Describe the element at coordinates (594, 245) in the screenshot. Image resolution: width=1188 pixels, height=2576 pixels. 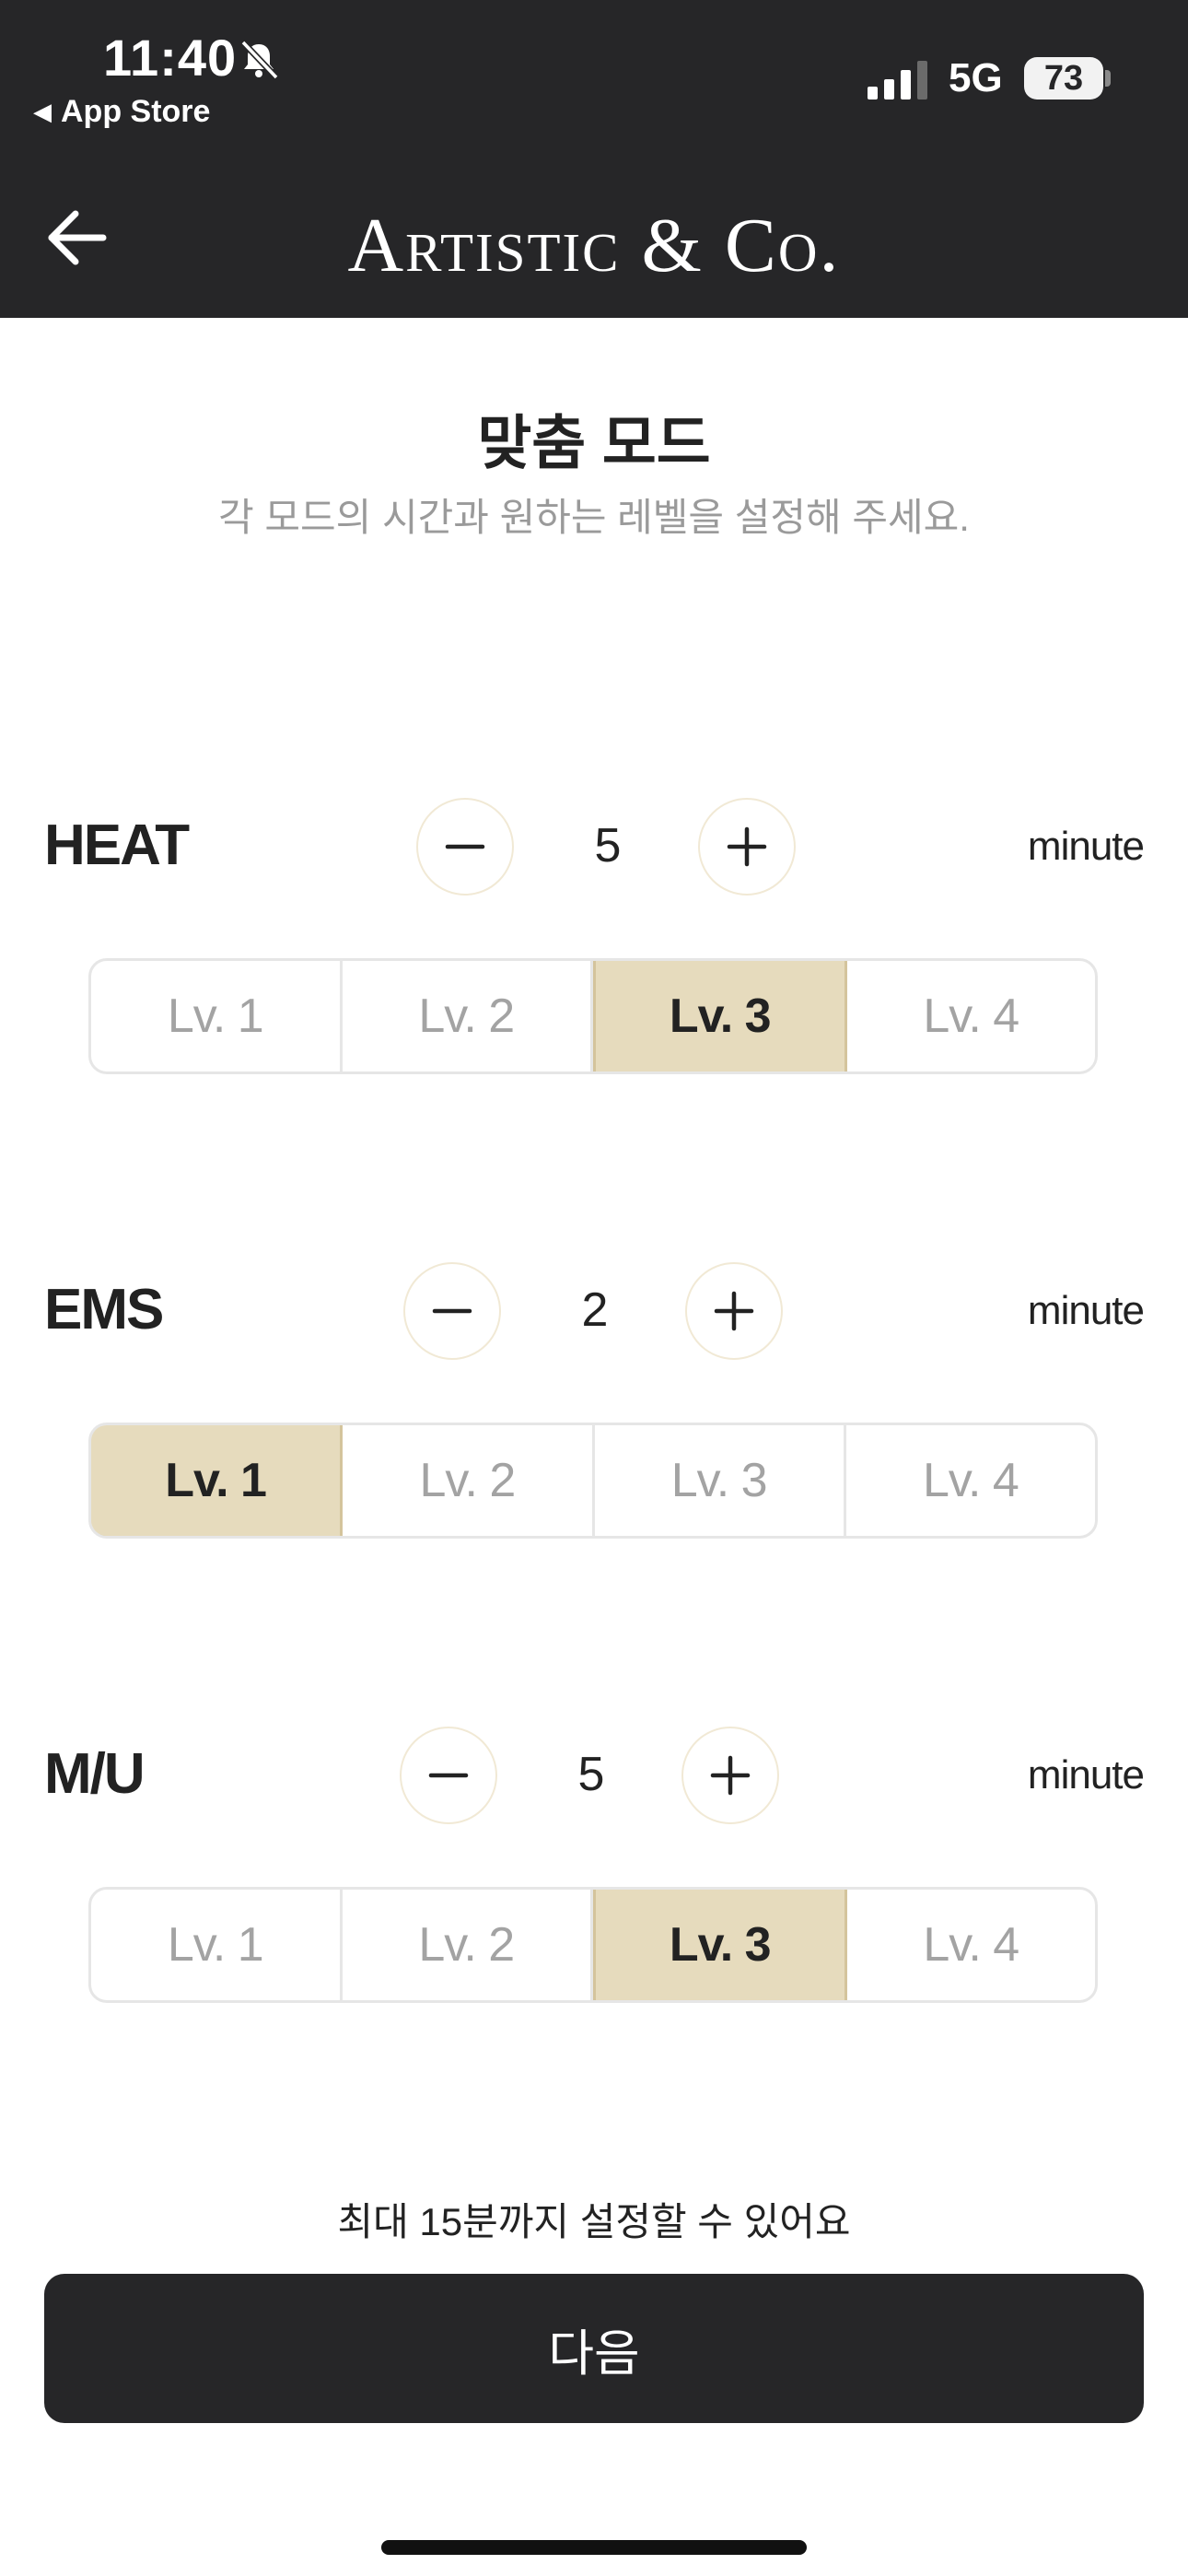
I see `brand-logo: Artistic & Co.` at that location.